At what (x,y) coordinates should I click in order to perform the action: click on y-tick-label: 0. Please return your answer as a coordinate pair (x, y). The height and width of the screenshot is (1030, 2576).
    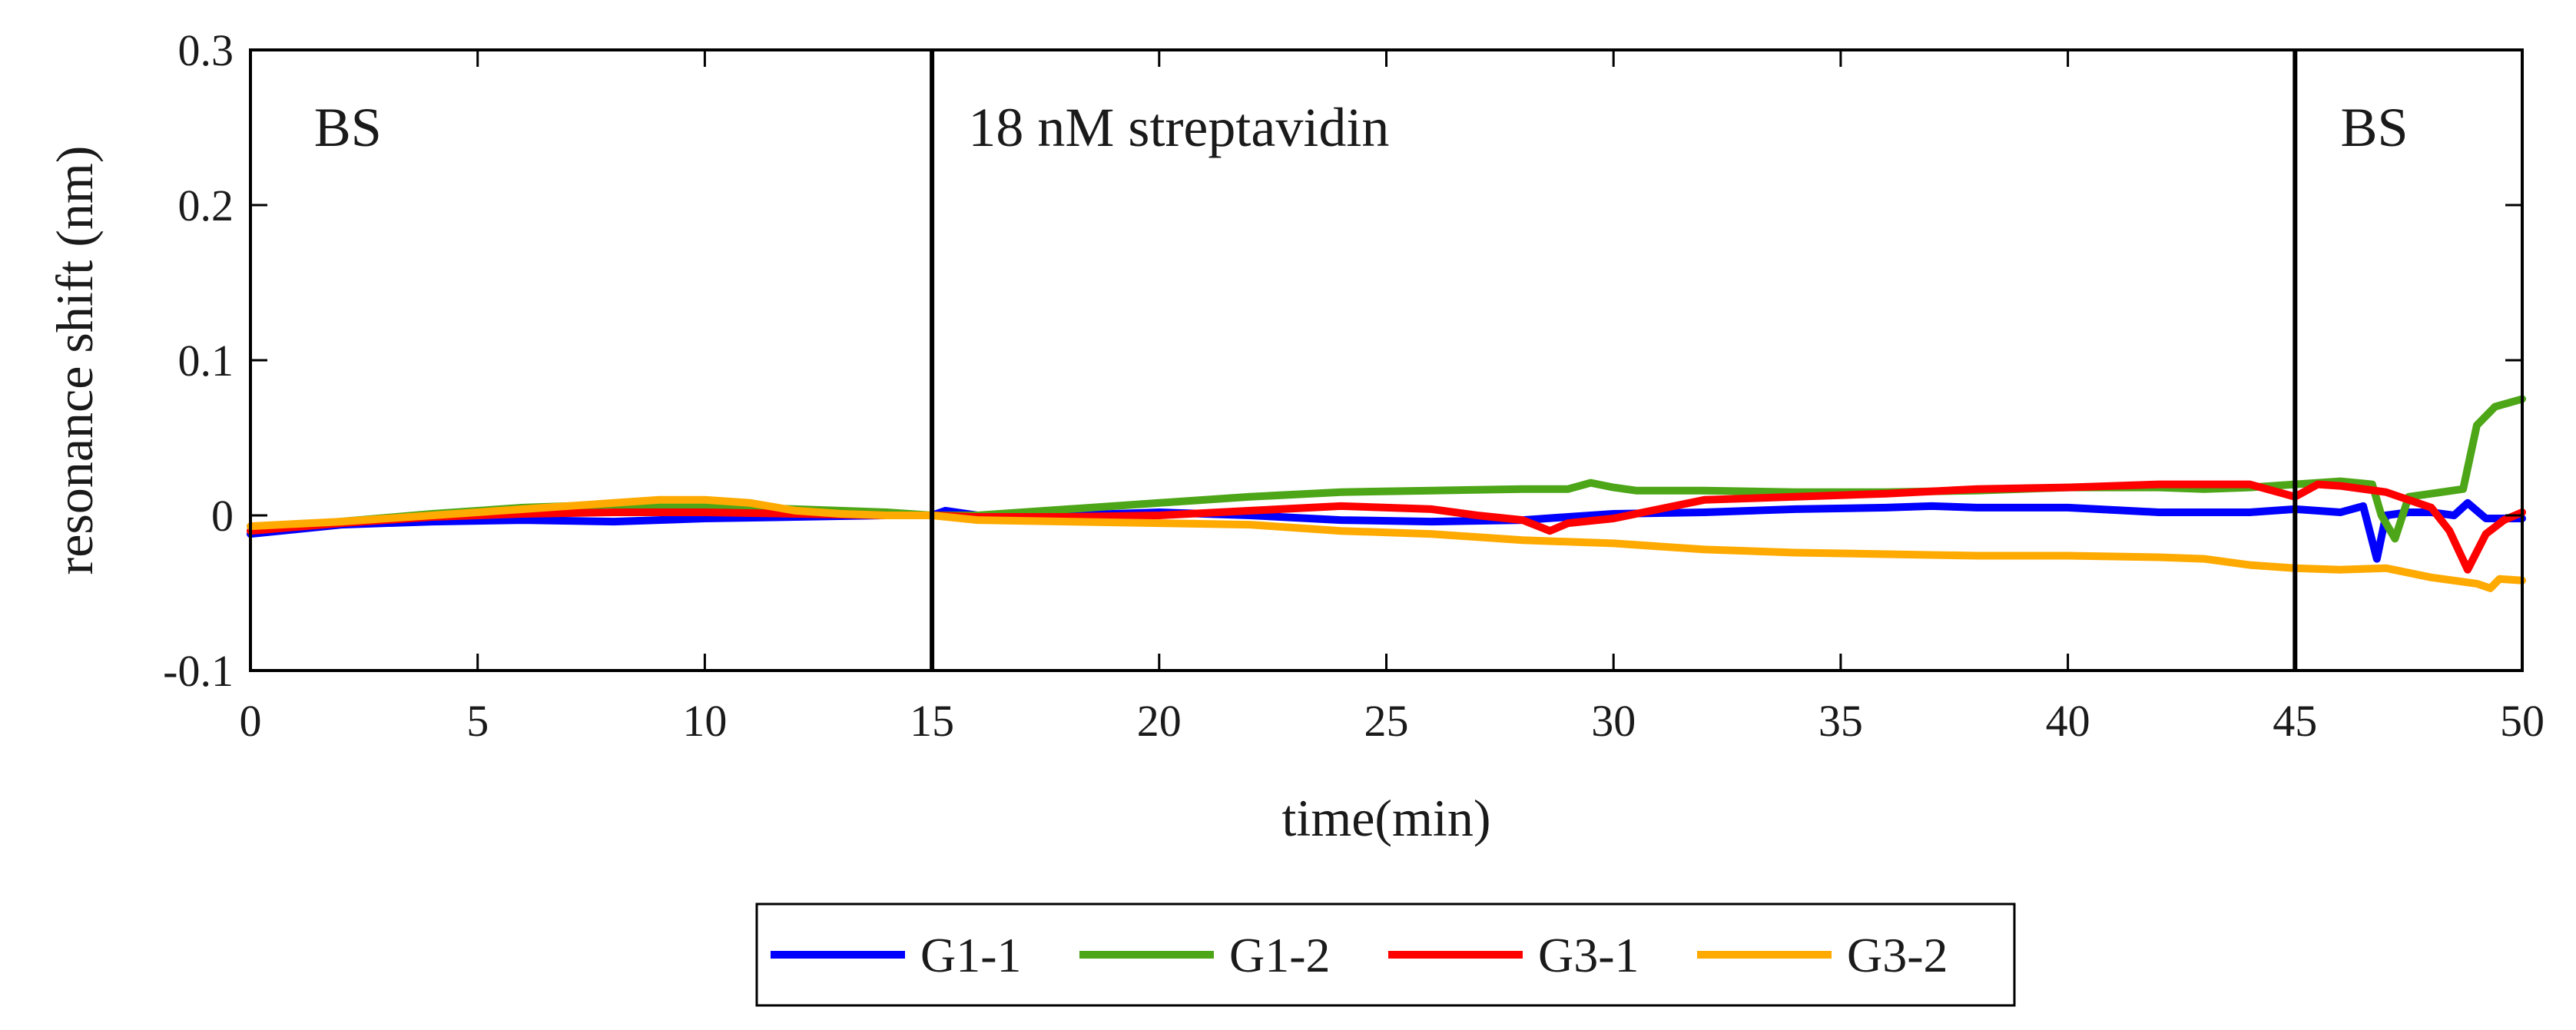
    Looking at the image, I should click on (222, 516).